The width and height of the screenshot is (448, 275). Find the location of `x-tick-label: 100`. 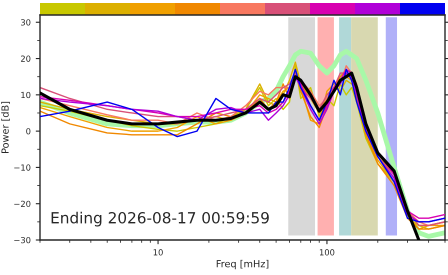

x-tick-label: 100 is located at coordinates (327, 252).